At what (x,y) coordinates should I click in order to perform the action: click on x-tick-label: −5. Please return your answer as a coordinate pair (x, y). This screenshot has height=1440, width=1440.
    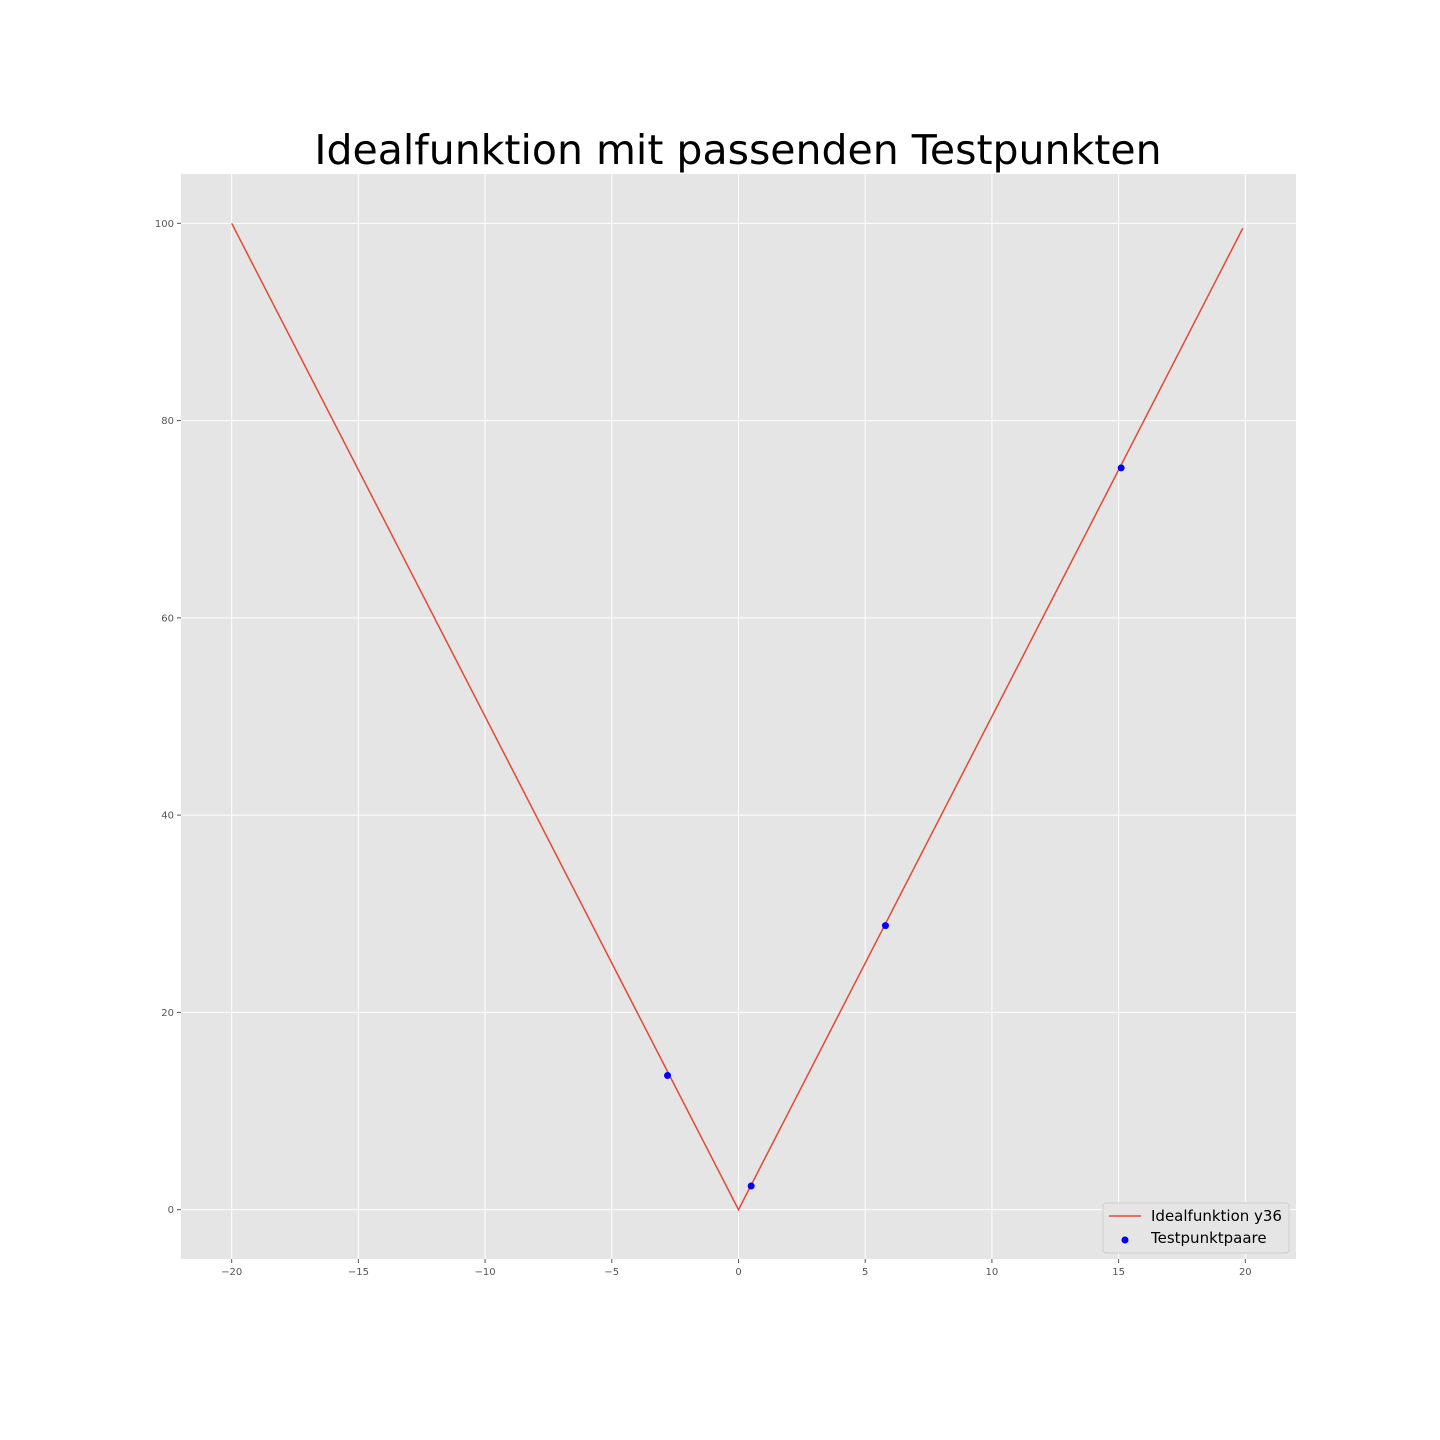
    Looking at the image, I should click on (611, 1272).